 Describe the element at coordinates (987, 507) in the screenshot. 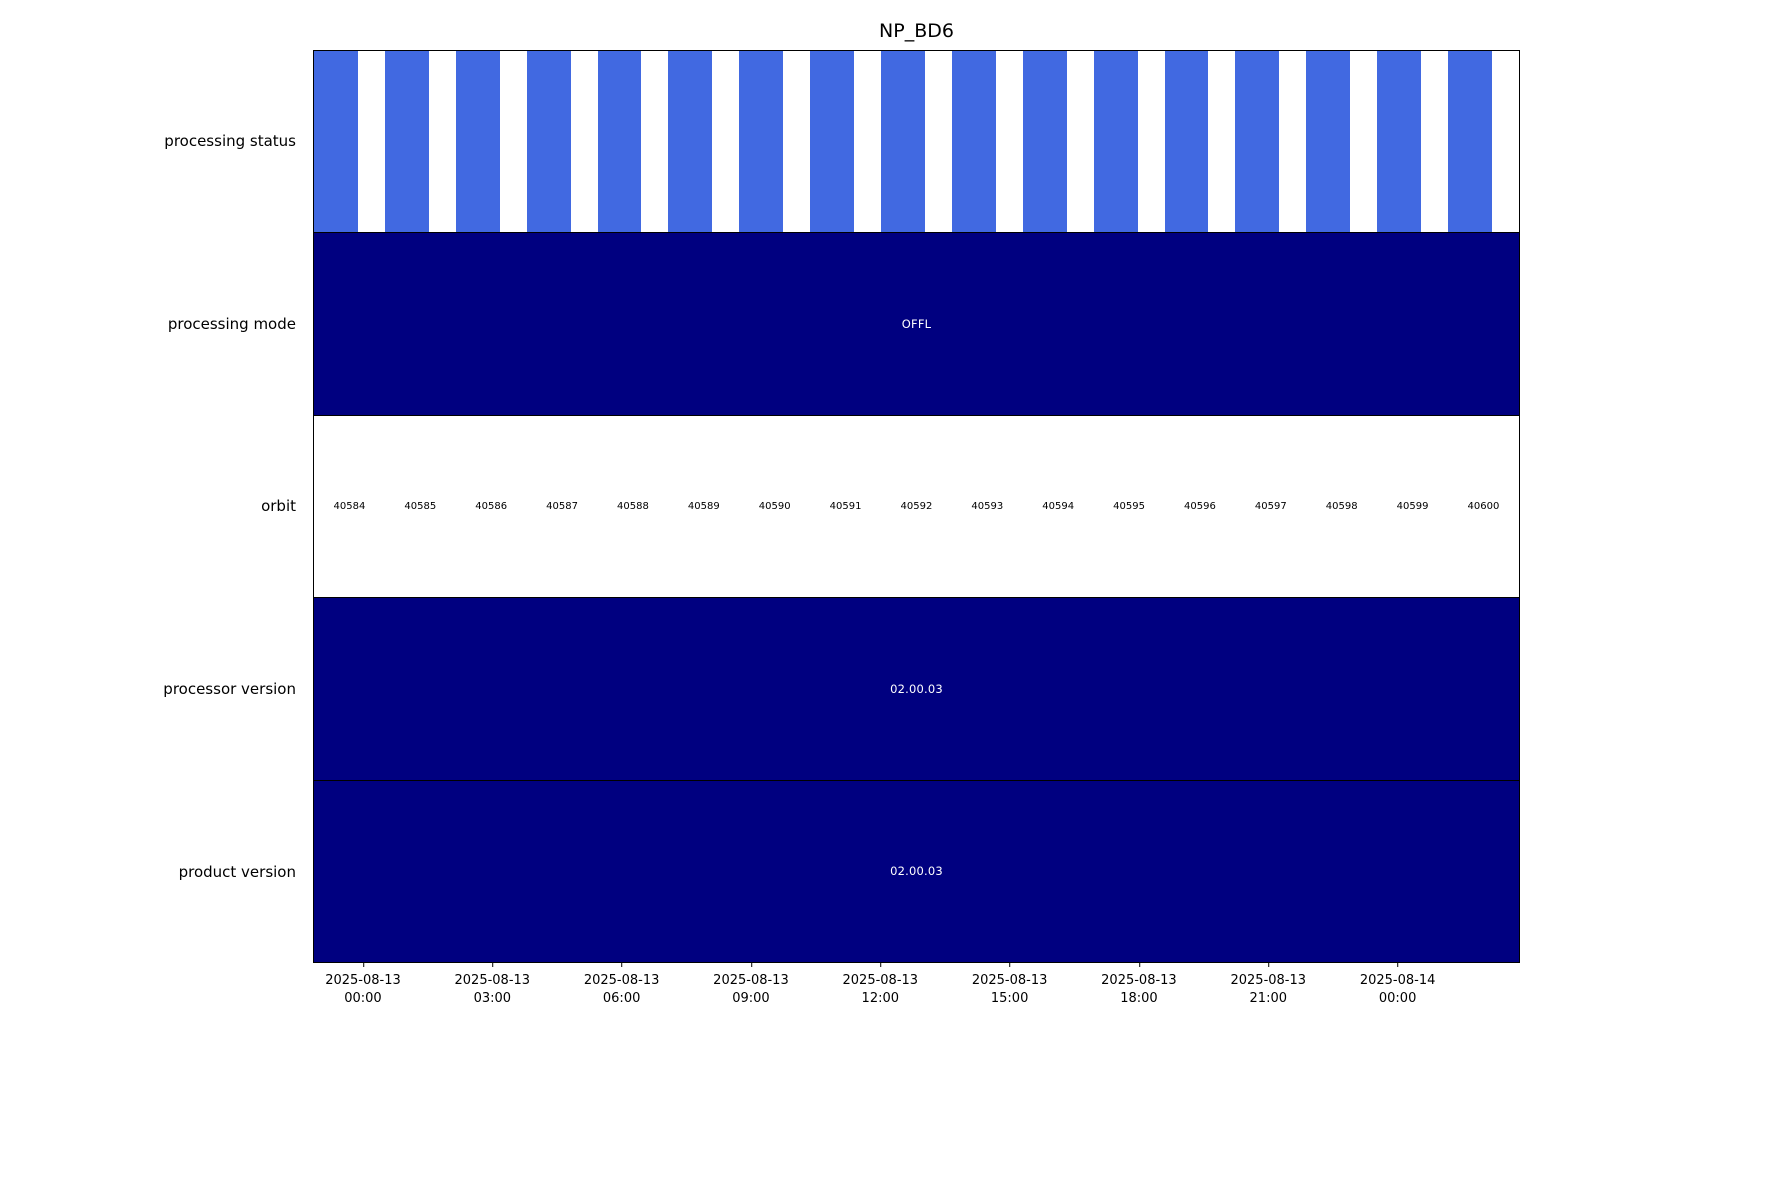

I see `orbit-cell: 40593` at that location.